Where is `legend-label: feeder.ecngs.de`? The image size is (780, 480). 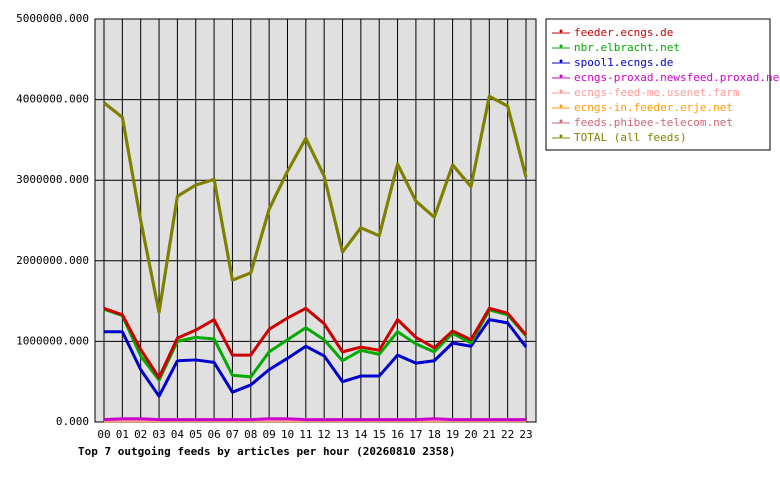 legend-label: feeder.ecngs.de is located at coordinates (623, 32).